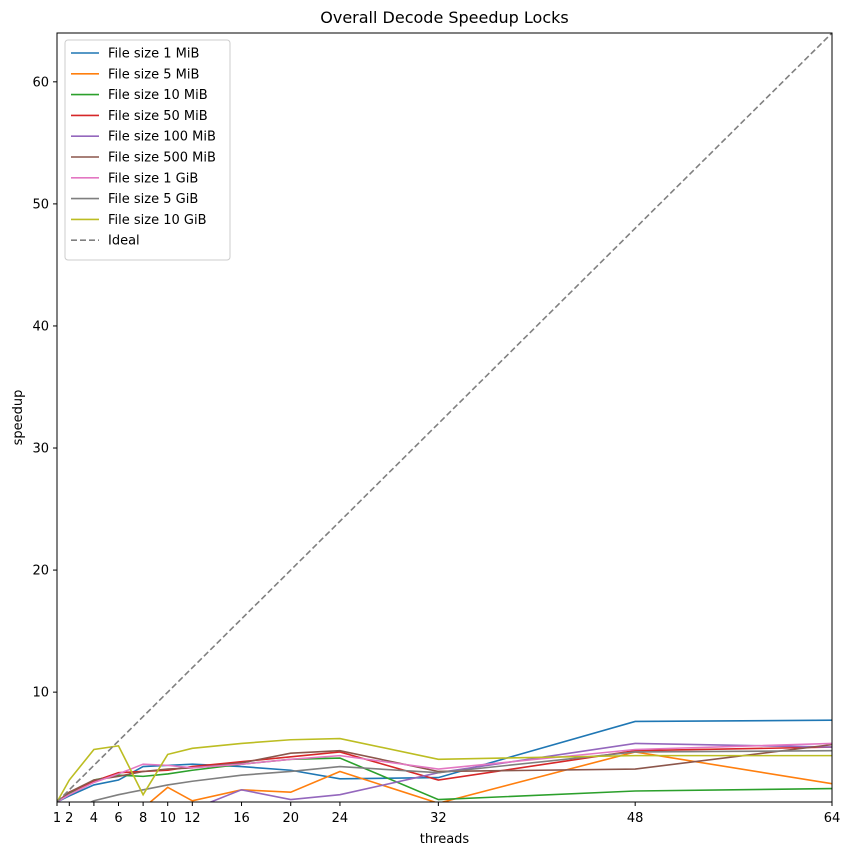  Describe the element at coordinates (124, 241) in the screenshot. I see `legend-label-9: Ideal` at that location.